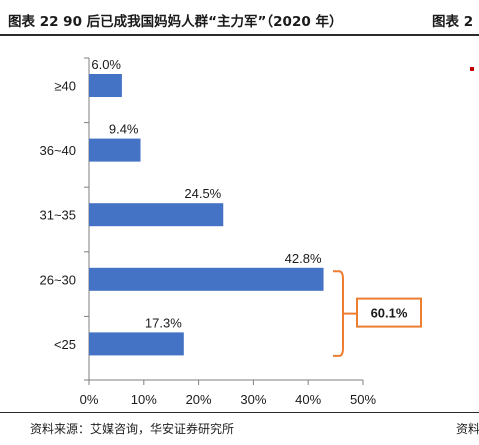 The width and height of the screenshot is (479, 445). Describe the element at coordinates (124, 129) in the screenshot. I see `data-label: 9.4%` at that location.